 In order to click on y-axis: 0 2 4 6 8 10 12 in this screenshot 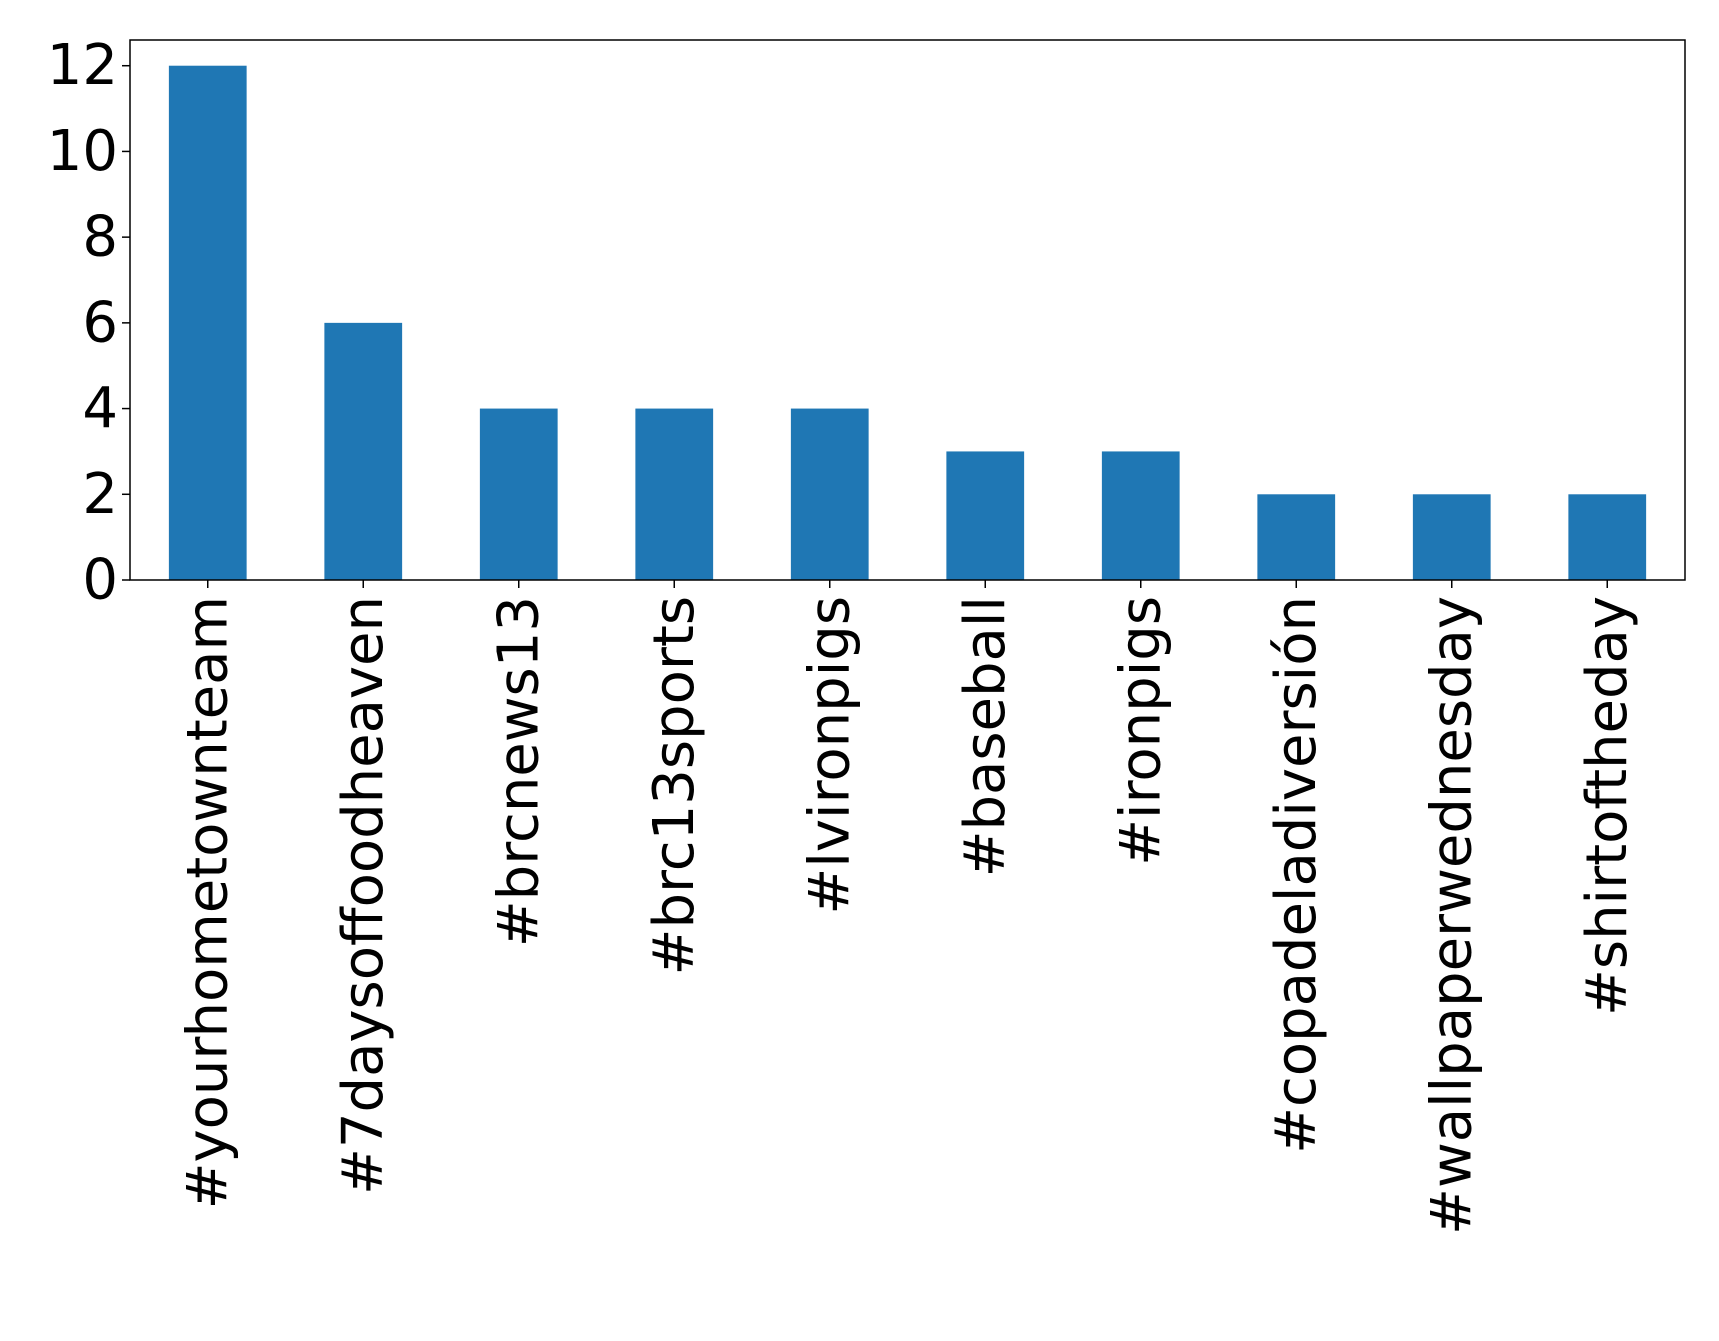, I will do `click(88, 323)`.